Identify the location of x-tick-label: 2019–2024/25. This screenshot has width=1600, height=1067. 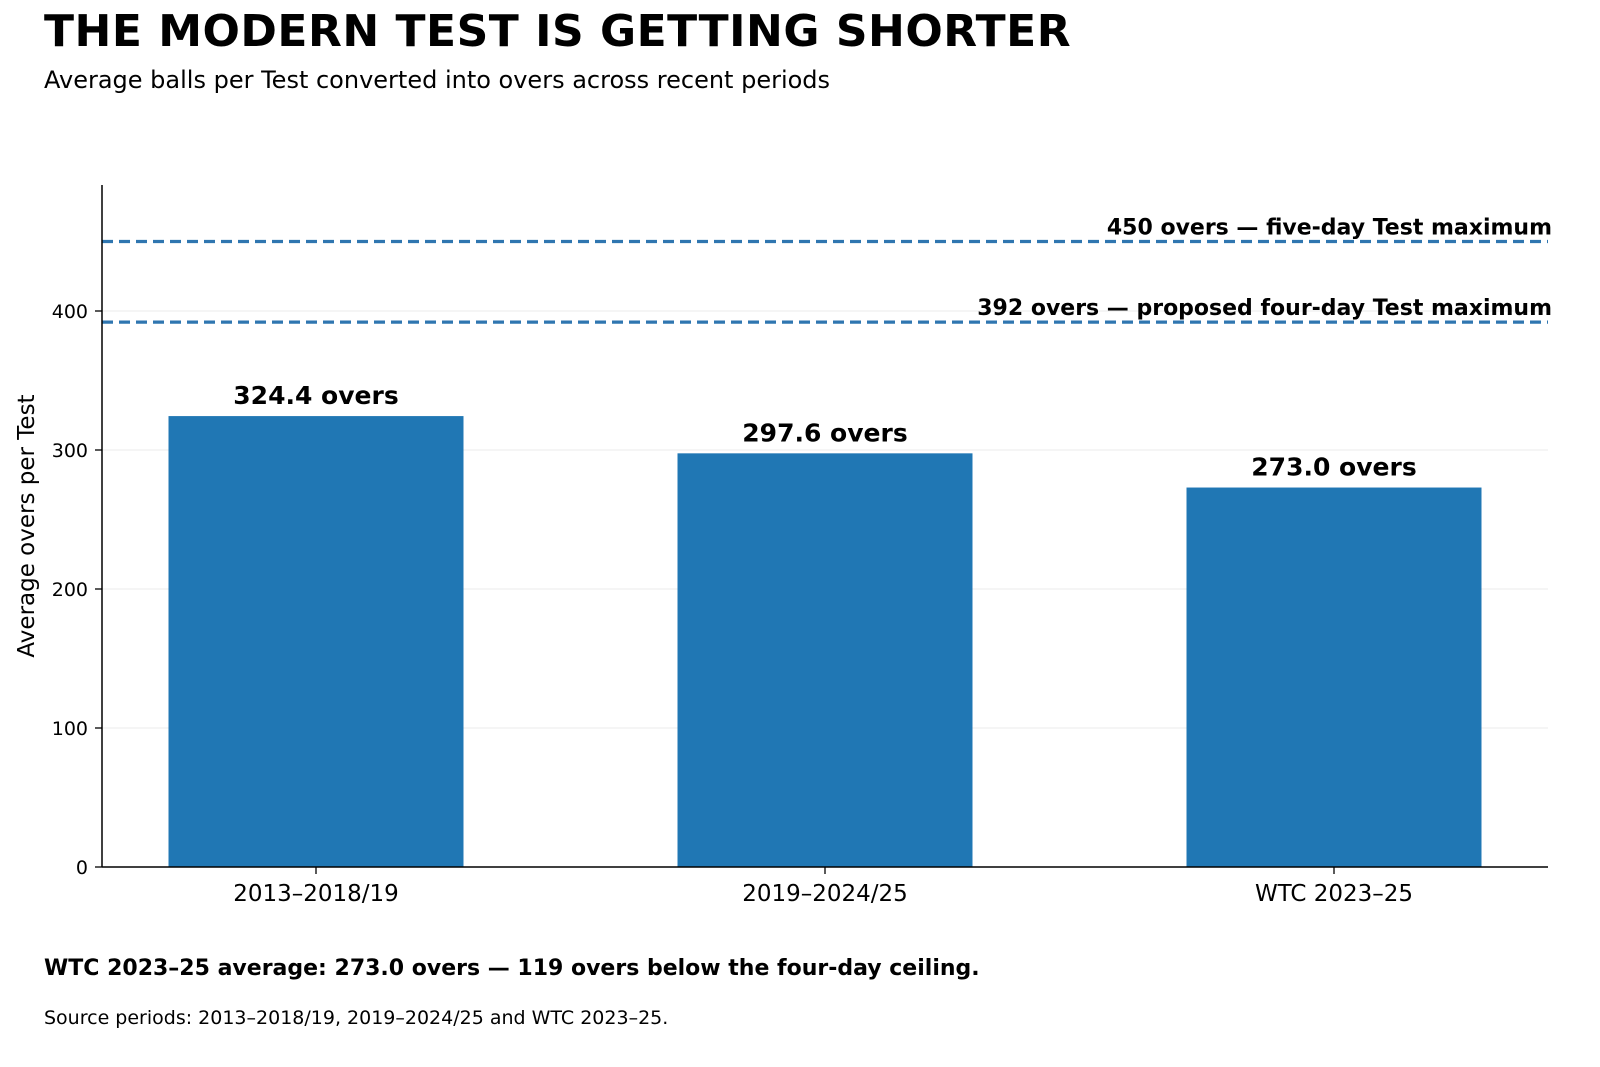
(825, 894).